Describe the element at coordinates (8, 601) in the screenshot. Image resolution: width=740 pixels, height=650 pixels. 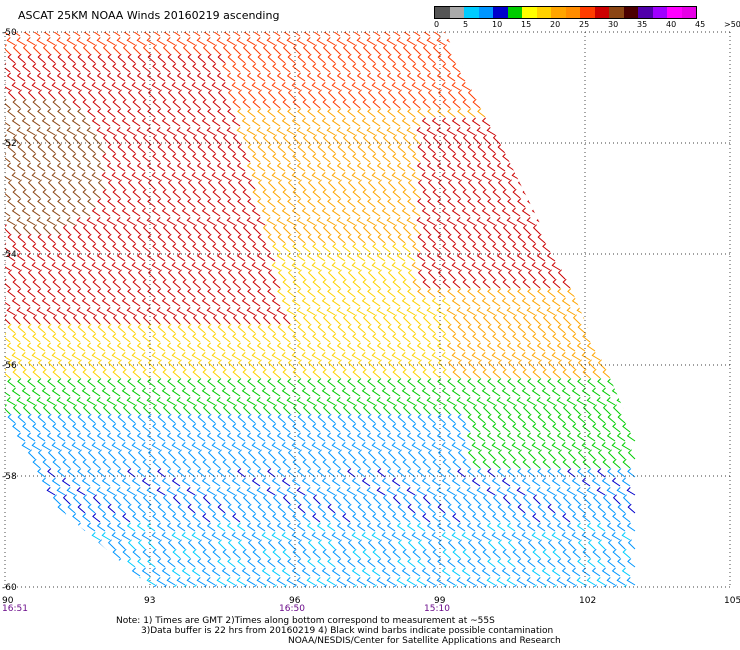
I see `longitude-tick-label: 90` at that location.